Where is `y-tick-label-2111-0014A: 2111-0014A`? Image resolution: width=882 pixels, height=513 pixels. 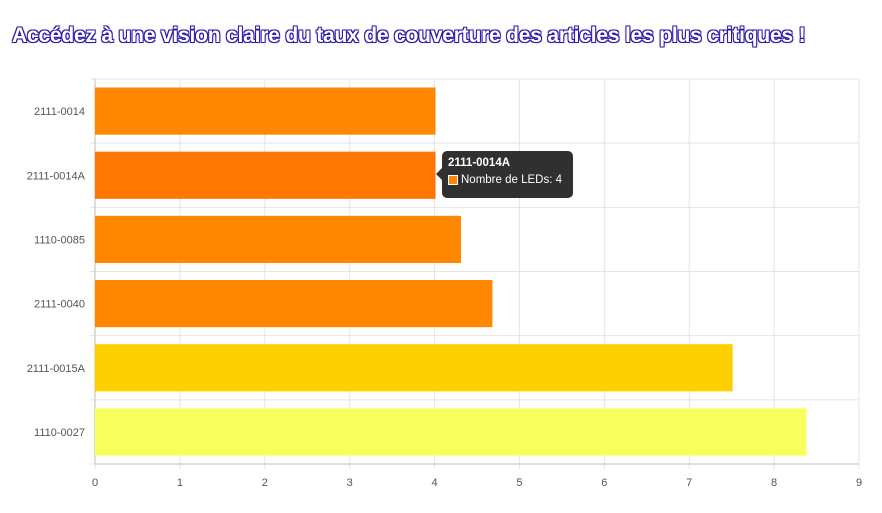 y-tick-label-2111-0014A: 2111-0014A is located at coordinates (56, 176).